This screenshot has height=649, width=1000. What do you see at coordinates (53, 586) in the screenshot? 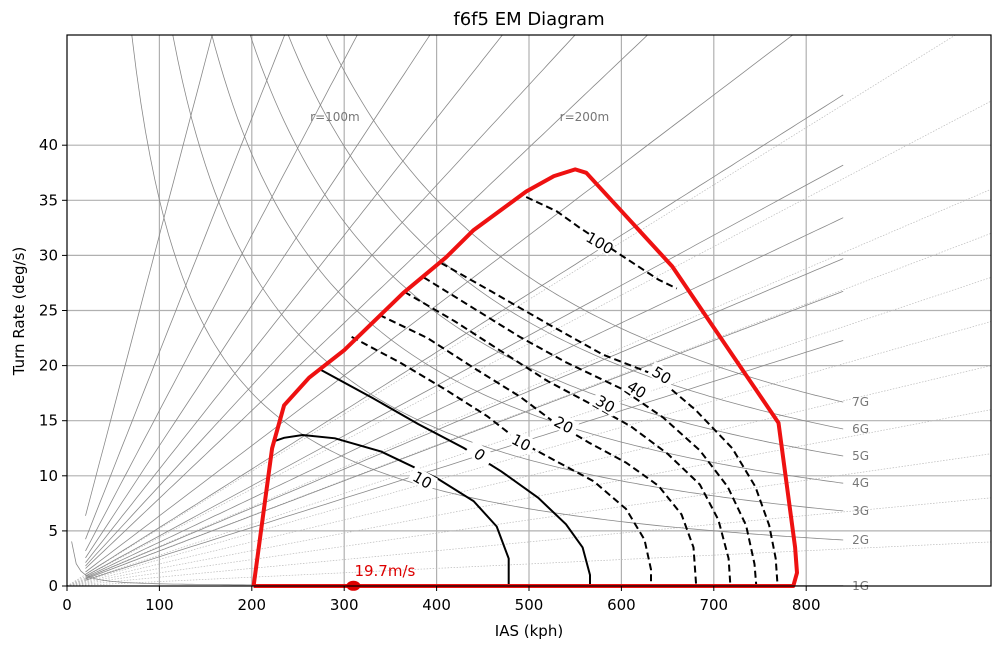
I see `y-tick-label: 0` at bounding box center [53, 586].